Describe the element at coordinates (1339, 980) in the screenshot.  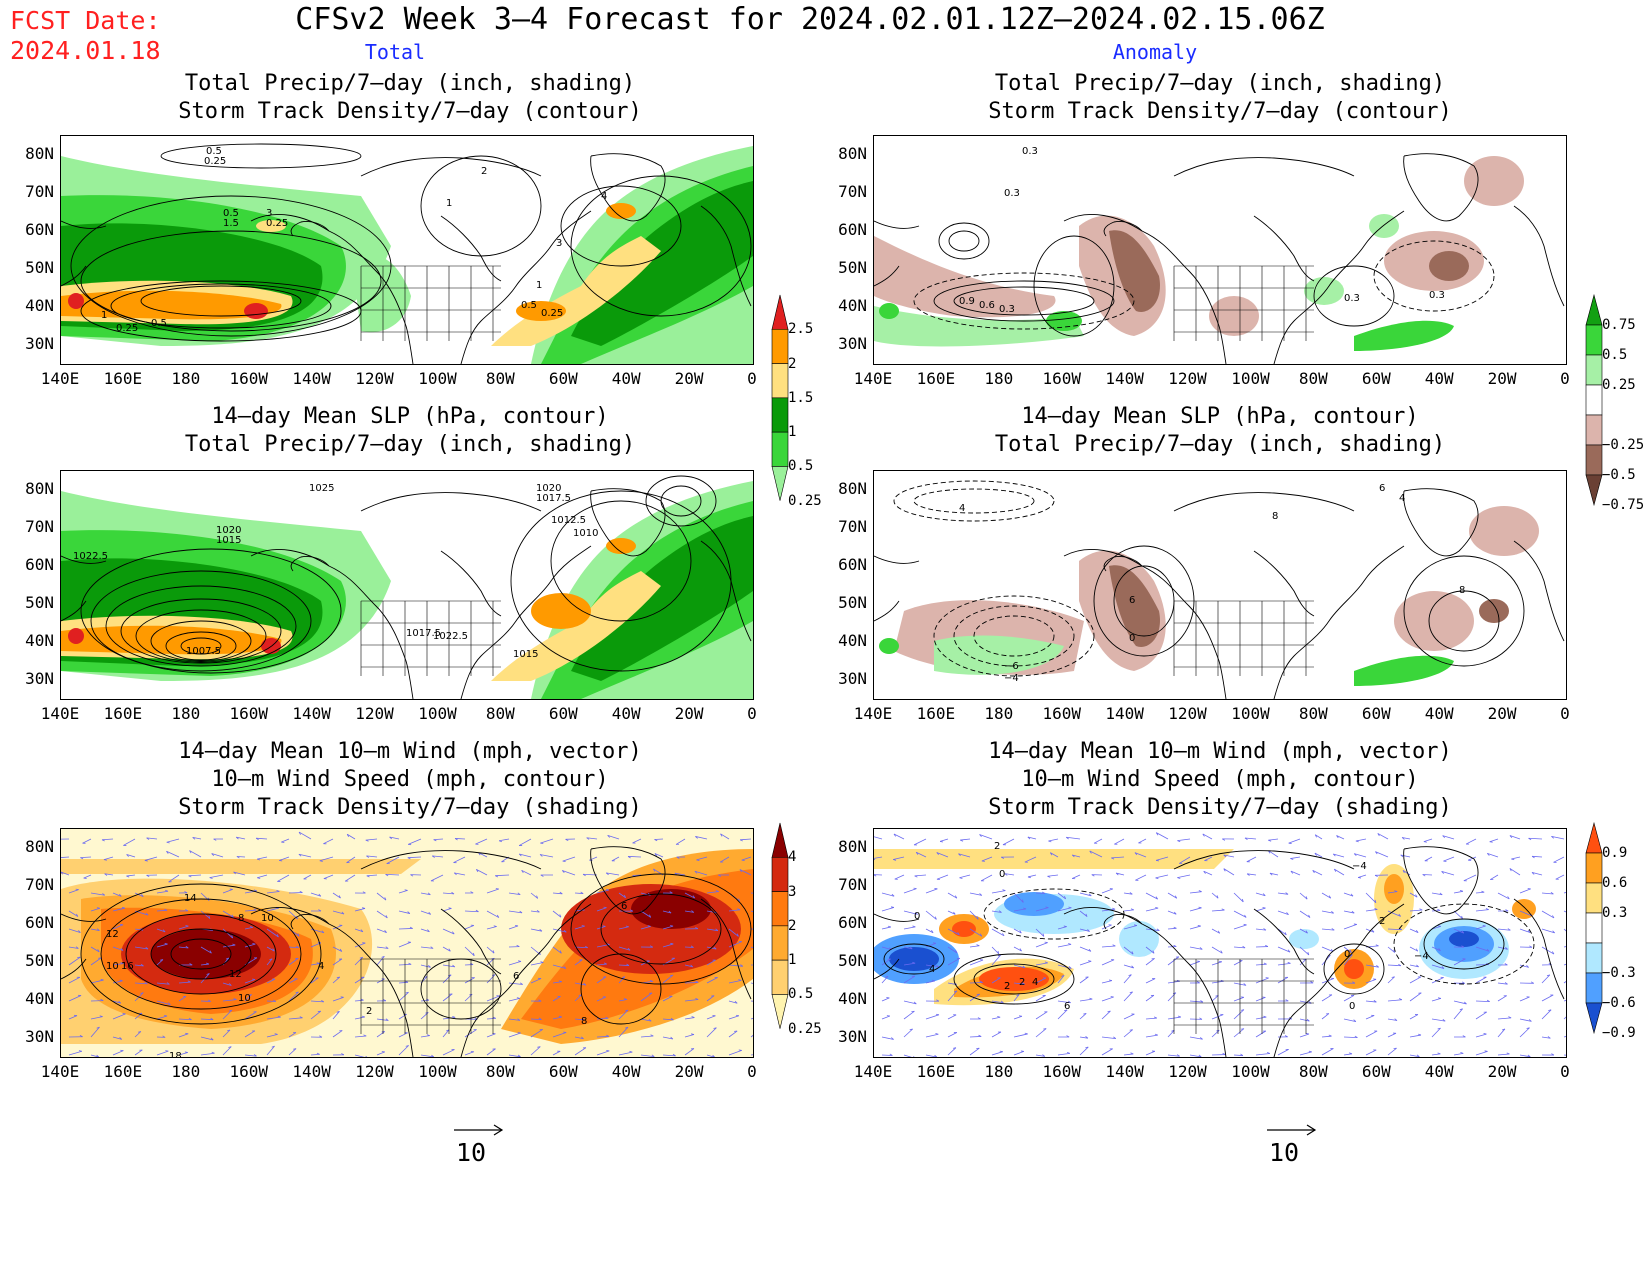
I see `coastline-east-america` at that location.